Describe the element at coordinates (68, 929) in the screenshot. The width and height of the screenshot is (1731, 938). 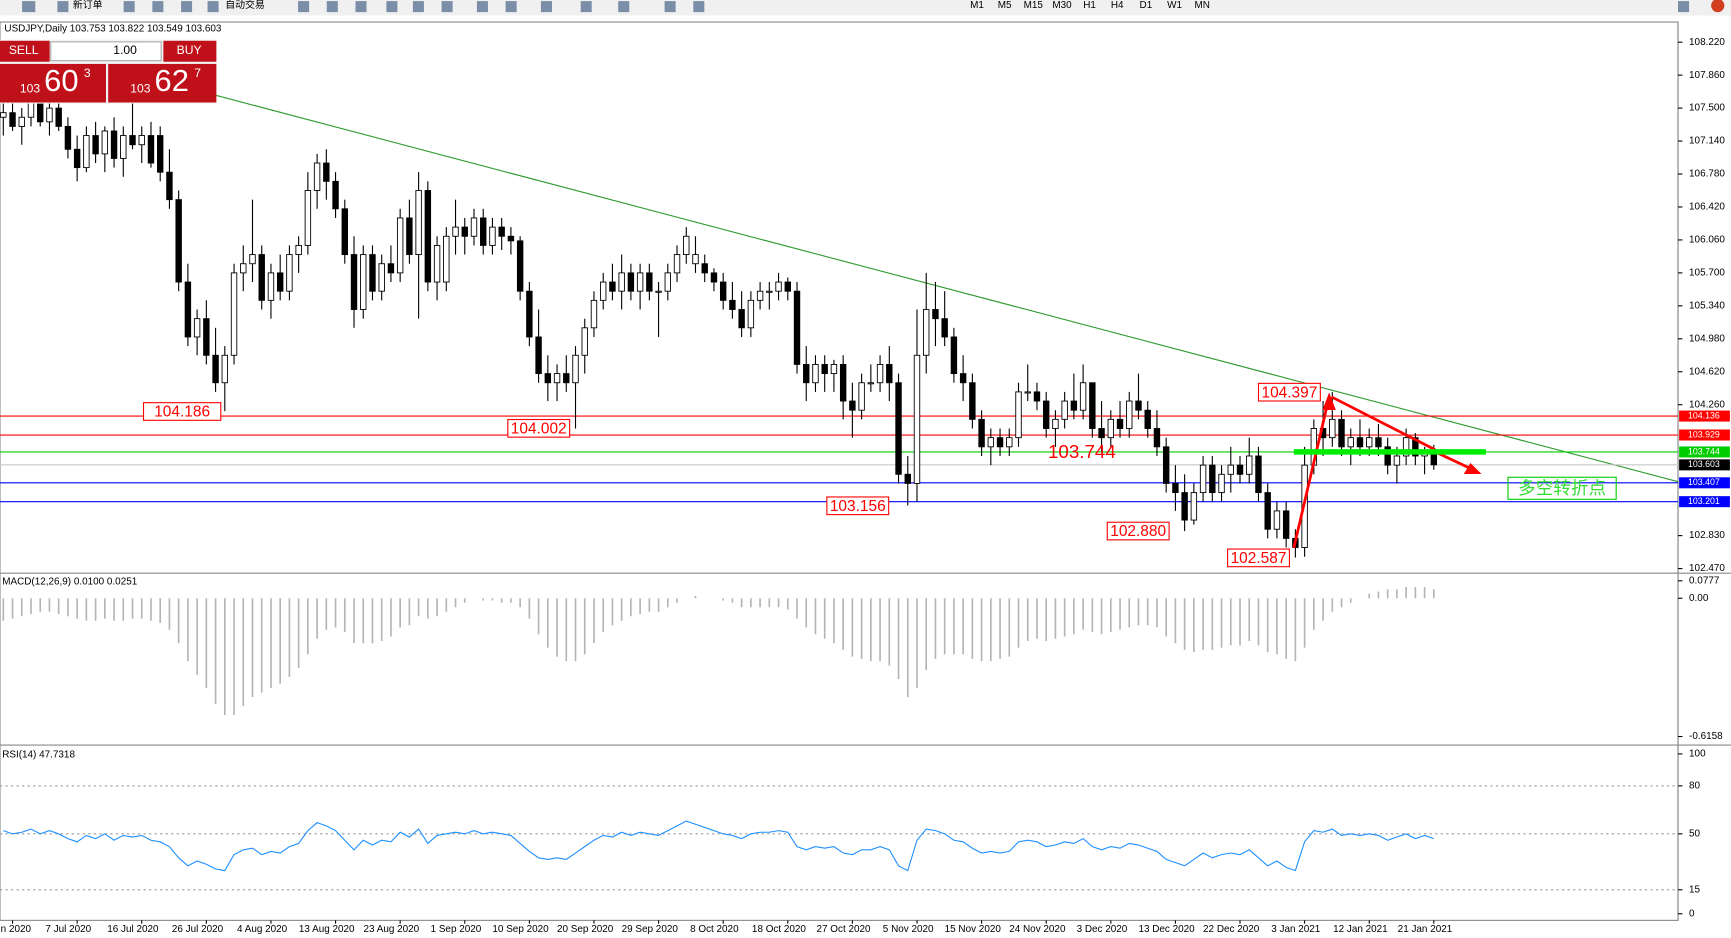
I see `x-tick-label: 7 Jul 2020` at that location.